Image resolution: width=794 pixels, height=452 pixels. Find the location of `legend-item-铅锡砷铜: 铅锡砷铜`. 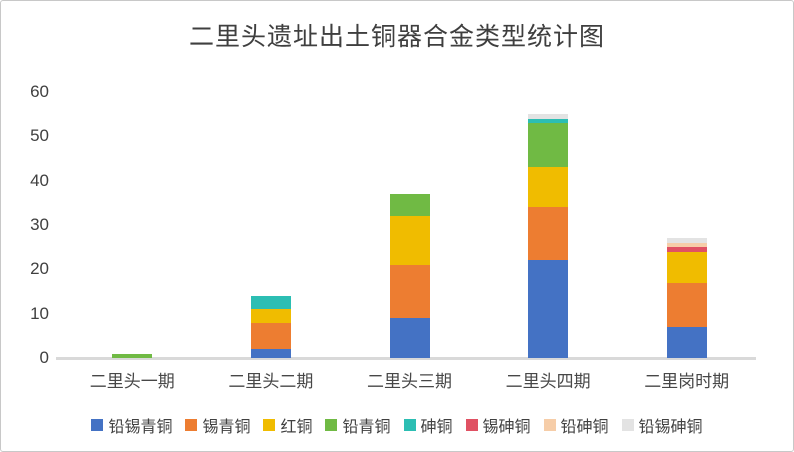

legend-item-铅锡砷铜: 铅锡砷铜 is located at coordinates (662, 425).